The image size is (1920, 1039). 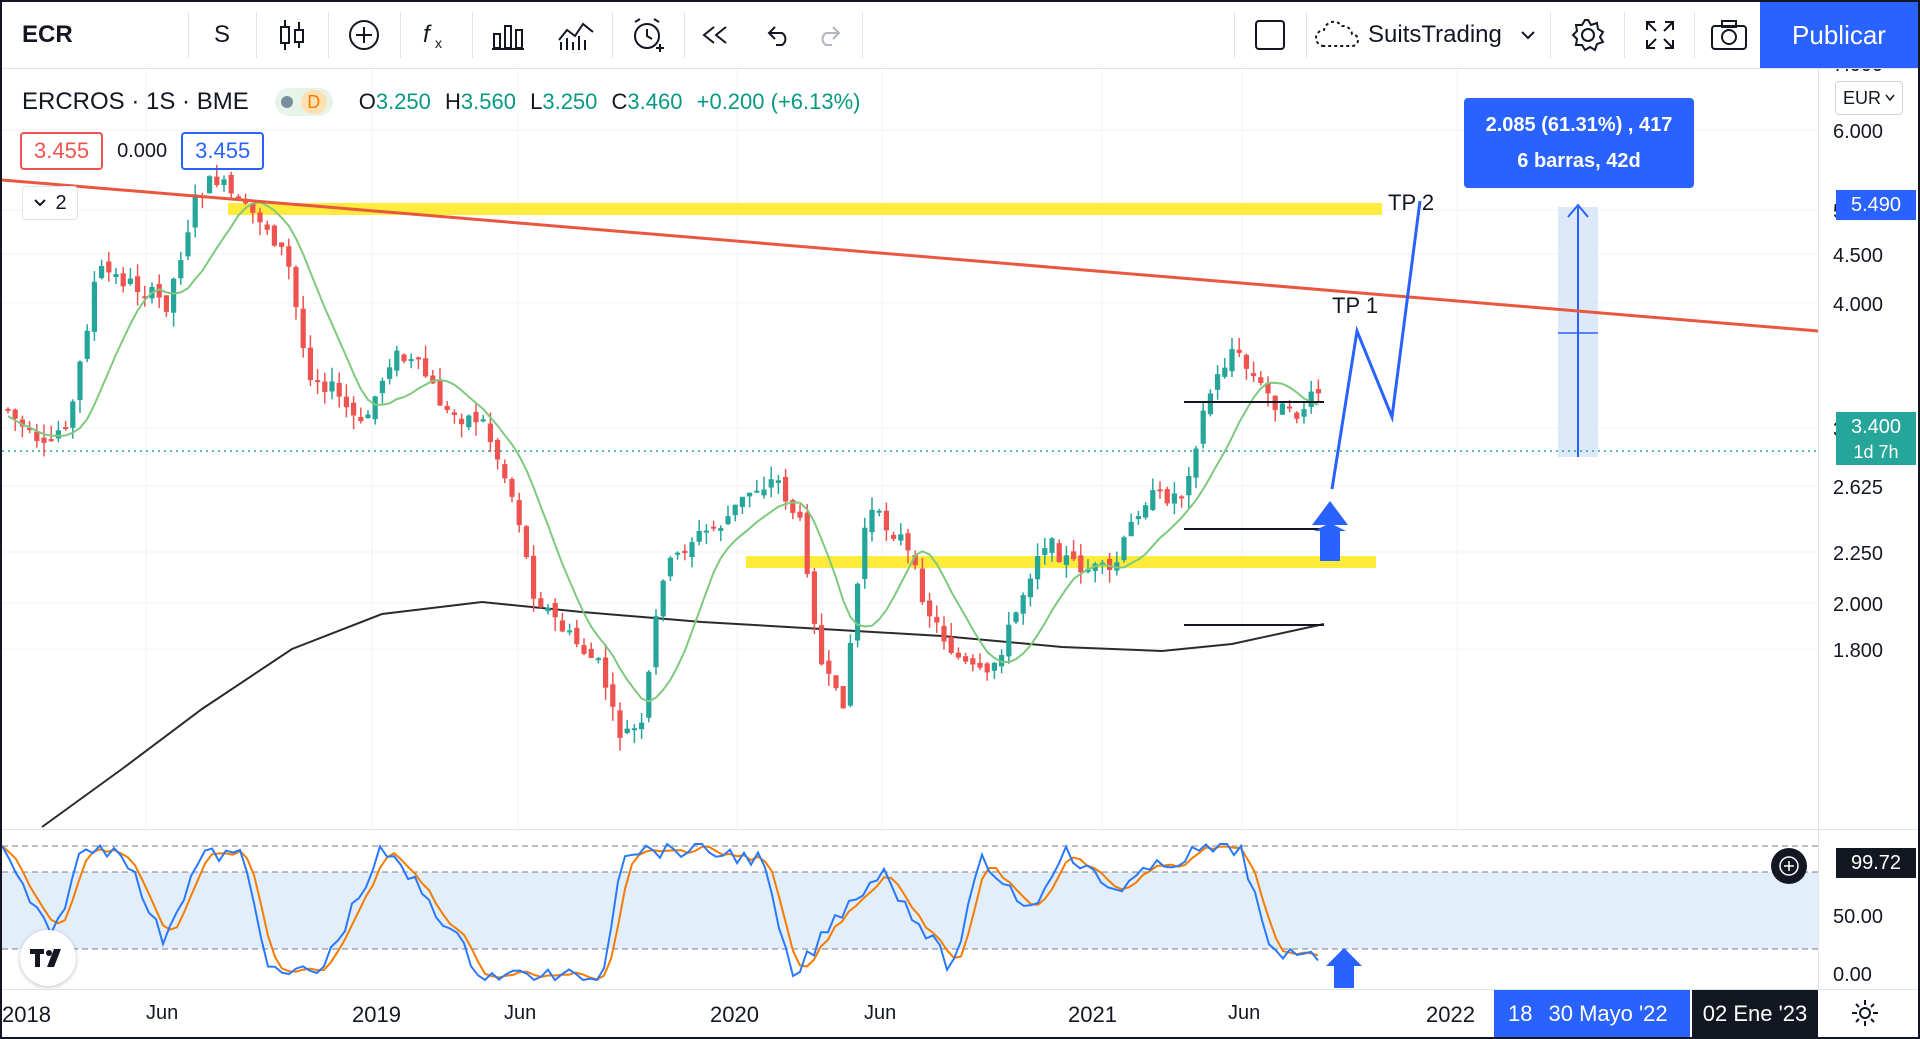 What do you see at coordinates (1592, 1013) in the screenshot?
I see `selected-range-label: 18 30 Mayo '22` at bounding box center [1592, 1013].